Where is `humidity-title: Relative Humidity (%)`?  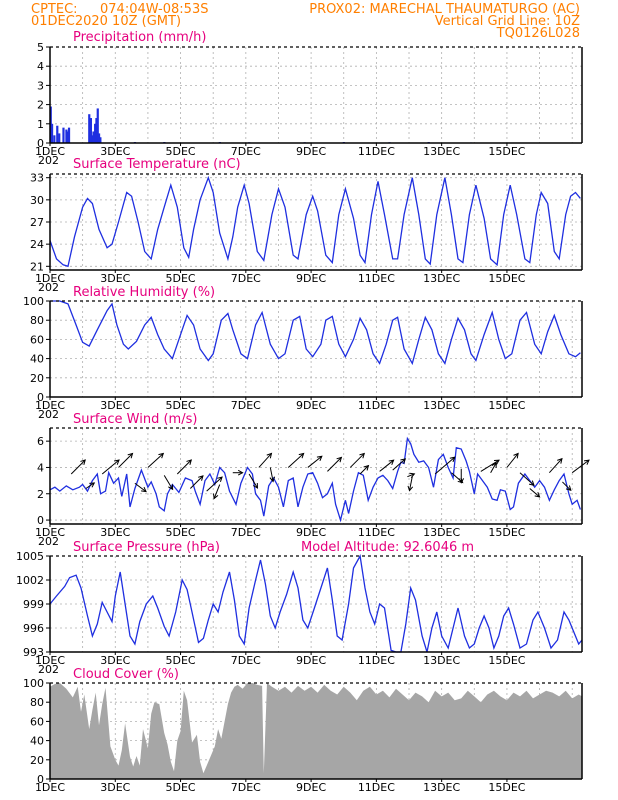 humidity-title: Relative Humidity (%) is located at coordinates (144, 292).